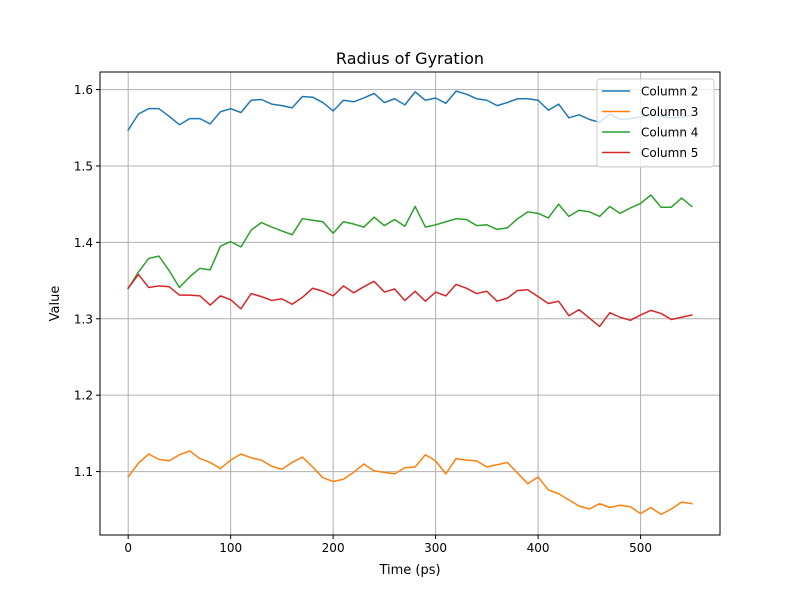  What do you see at coordinates (669, 153) in the screenshot?
I see `legend-label: Column 5` at bounding box center [669, 153].